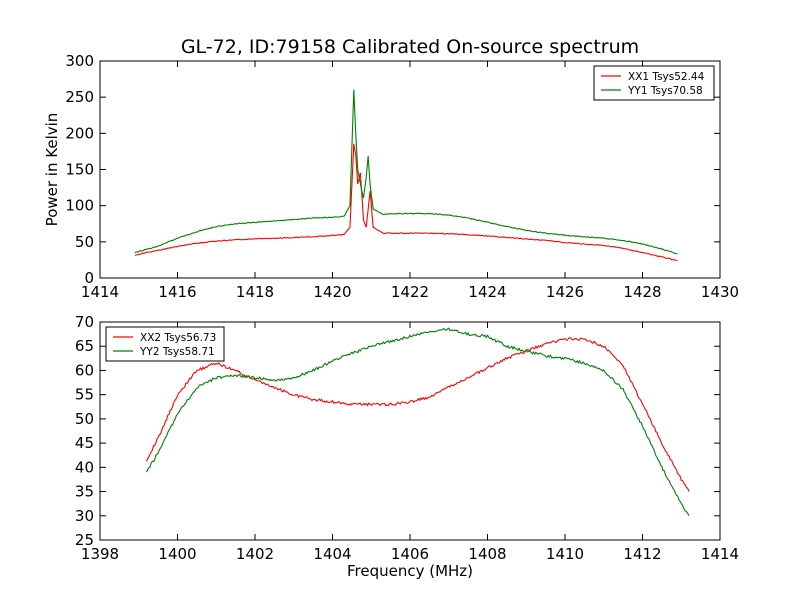  I want to click on legend: XX2 Tsys56.73 YY2 Tsys58.71, so click(165, 344).